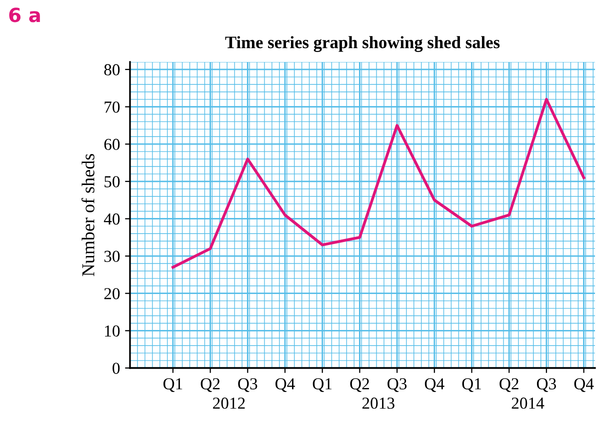  Describe the element at coordinates (528, 403) in the screenshot. I see `text: 2014` at that location.